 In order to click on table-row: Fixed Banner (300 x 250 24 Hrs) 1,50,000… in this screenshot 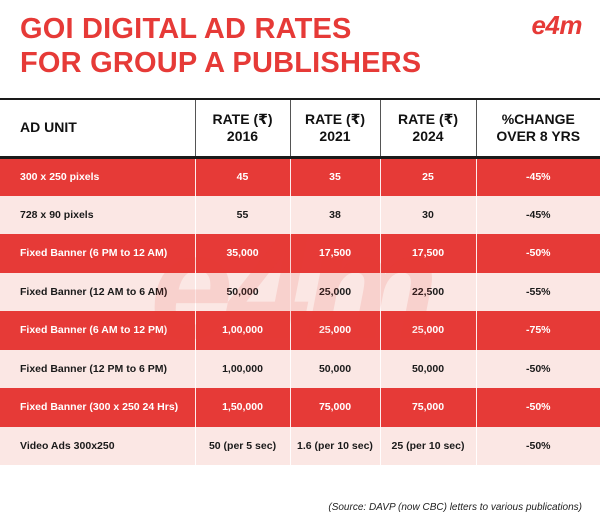, I will do `click(300, 407)`.